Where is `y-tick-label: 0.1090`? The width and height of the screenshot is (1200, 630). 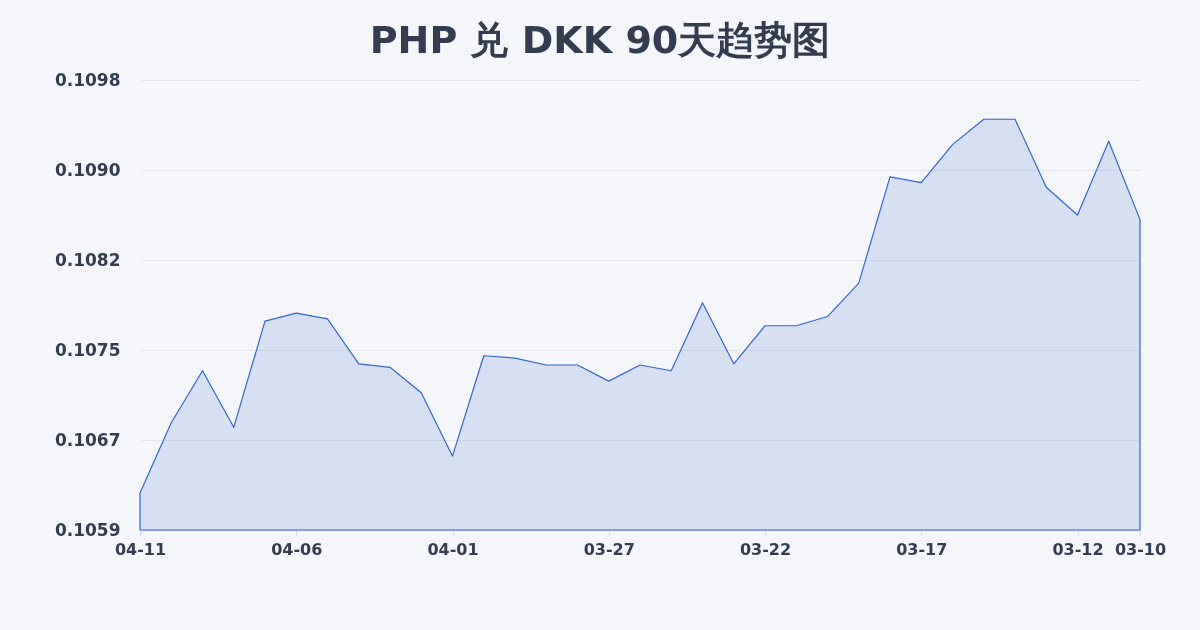 y-tick-label: 0.1090 is located at coordinates (87, 169).